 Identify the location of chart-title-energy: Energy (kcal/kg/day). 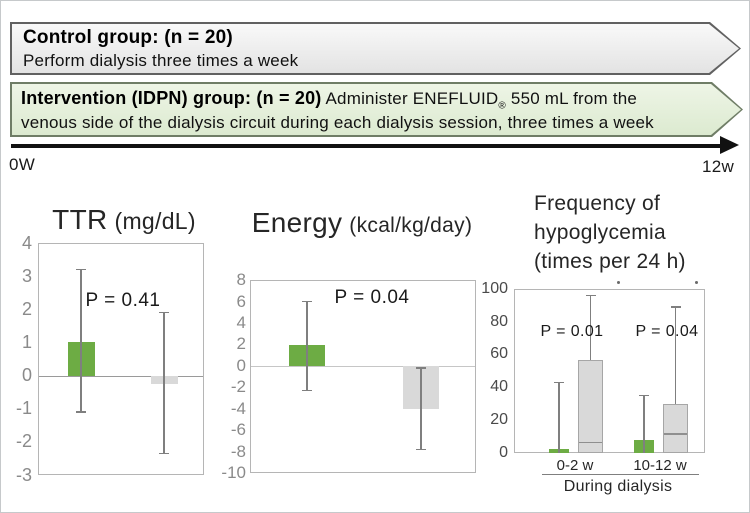
(362, 223).